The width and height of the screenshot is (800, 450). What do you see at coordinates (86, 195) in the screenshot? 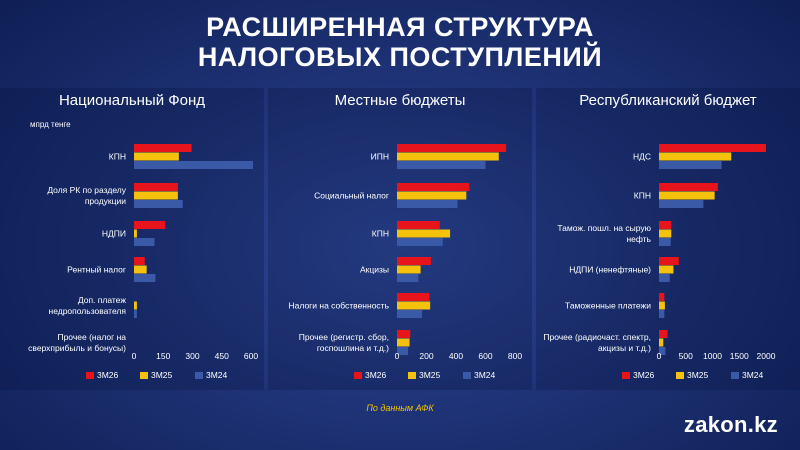
I see `category-label: Доля РК по разделу продукции` at bounding box center [86, 195].